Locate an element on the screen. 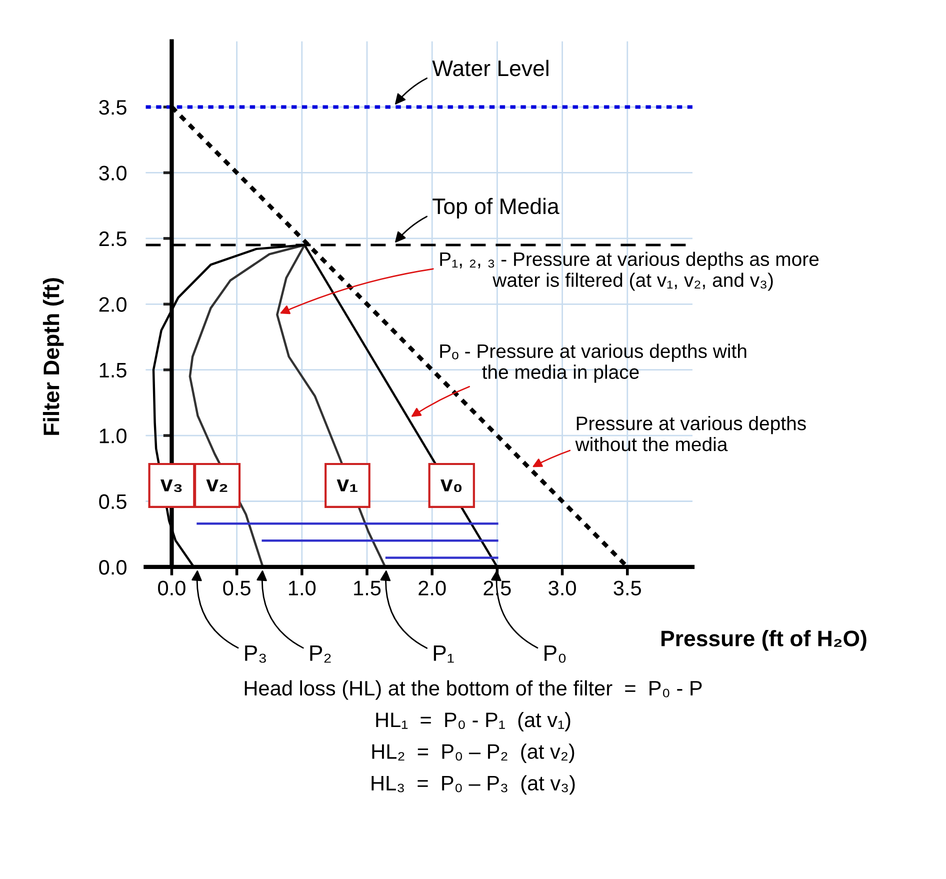 Image resolution: width=946 pixels, height=879 pixels. y-axis-title: Filter Depth (ft) is located at coordinates (53, 356).